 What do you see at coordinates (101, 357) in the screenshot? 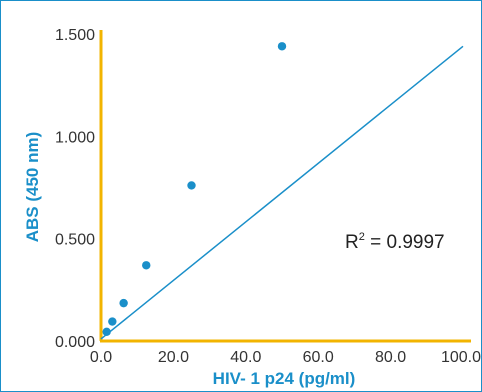
I see `x-tick-label: 0.0` at bounding box center [101, 357].